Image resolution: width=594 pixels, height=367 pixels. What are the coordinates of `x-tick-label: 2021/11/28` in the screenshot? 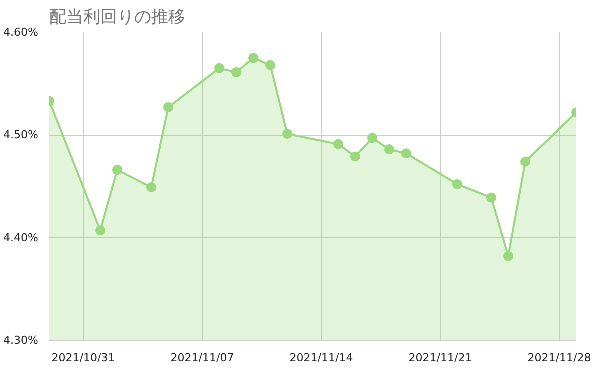 It's located at (560, 358).